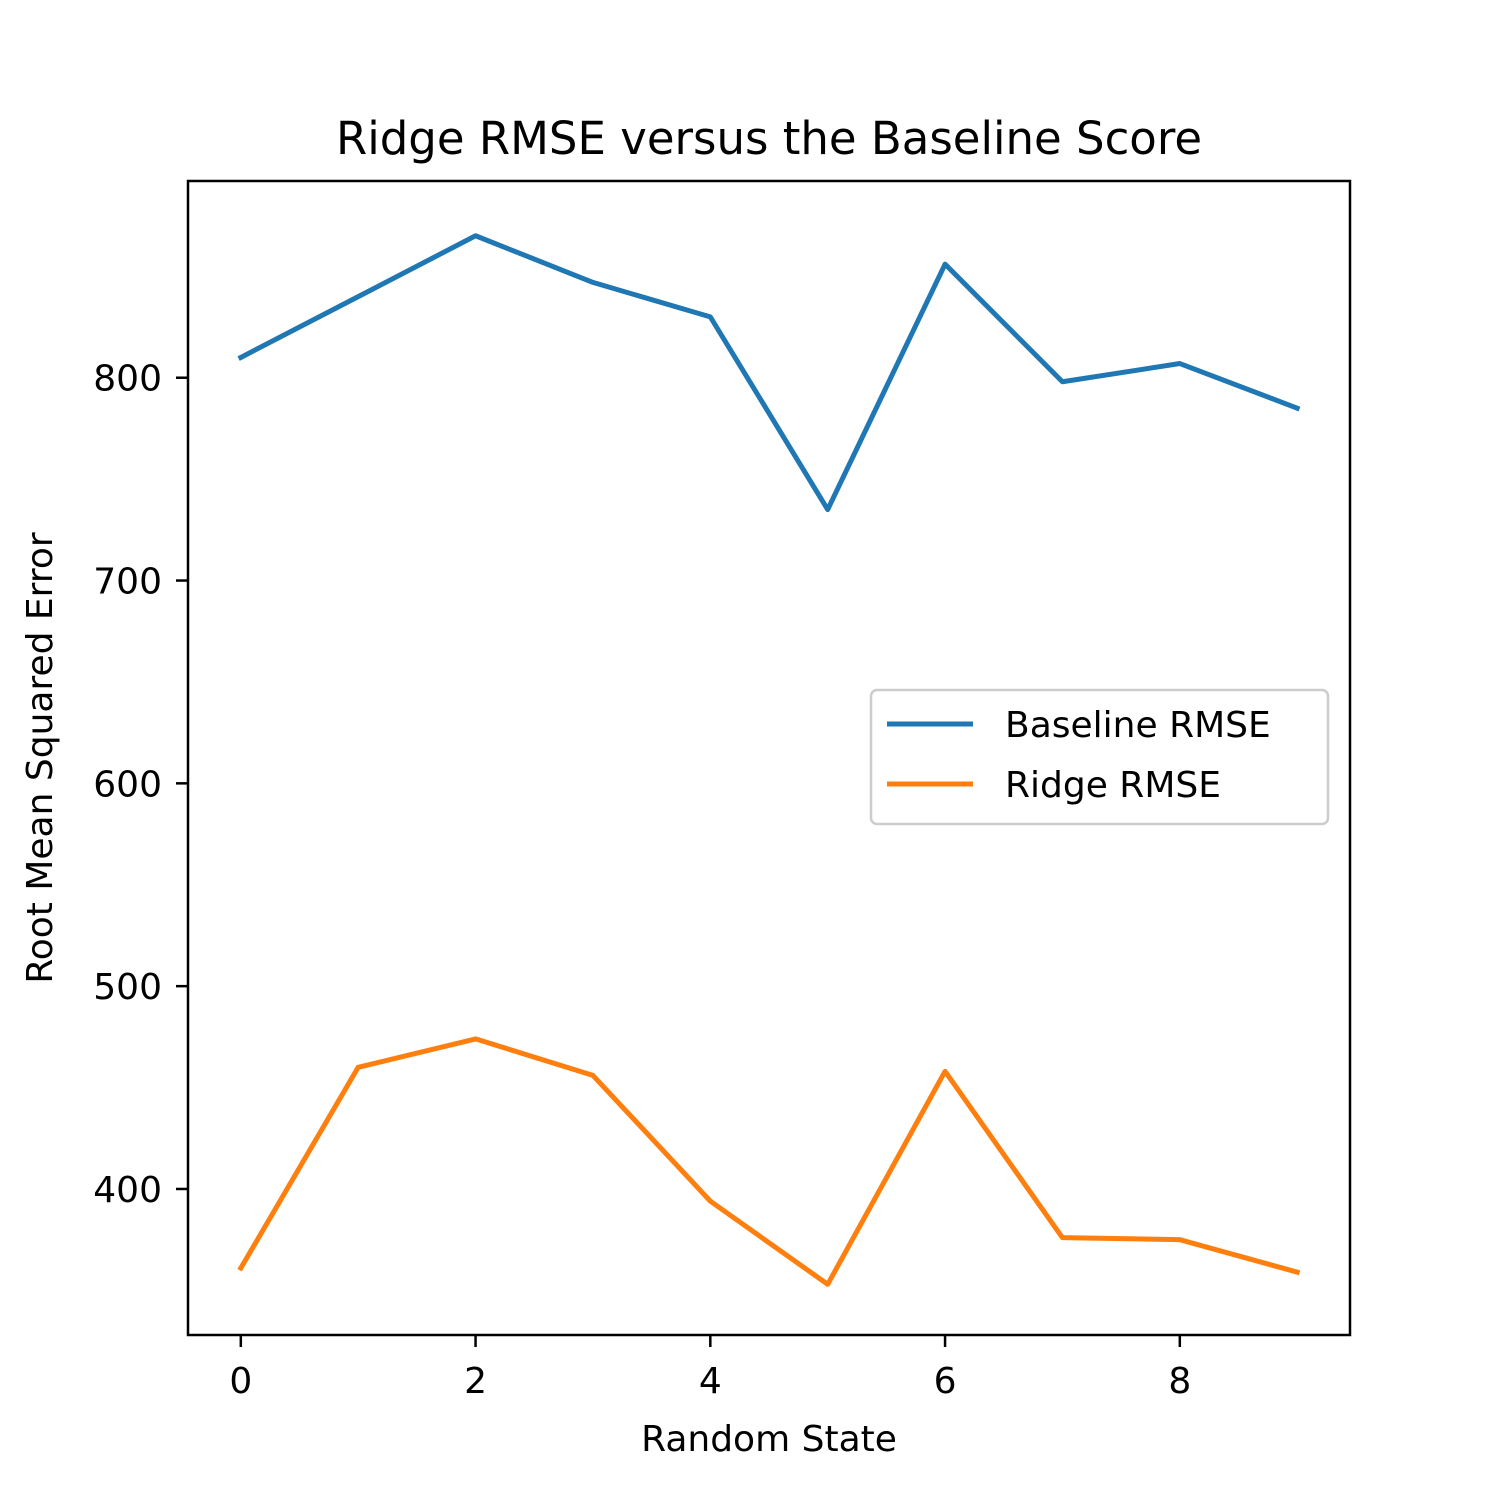  I want to click on x-axis: 0 2 4 6 8, so click(710, 1368).